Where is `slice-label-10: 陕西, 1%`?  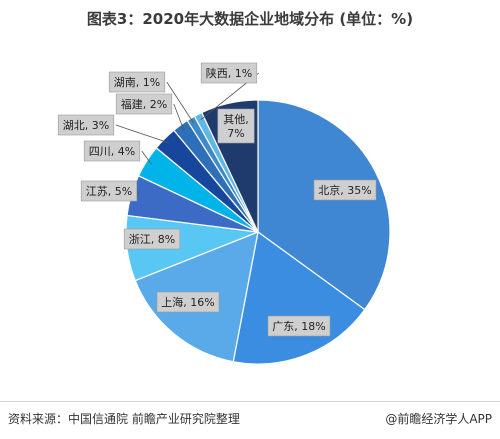 slice-label-10: 陕西, 1% is located at coordinates (229, 73).